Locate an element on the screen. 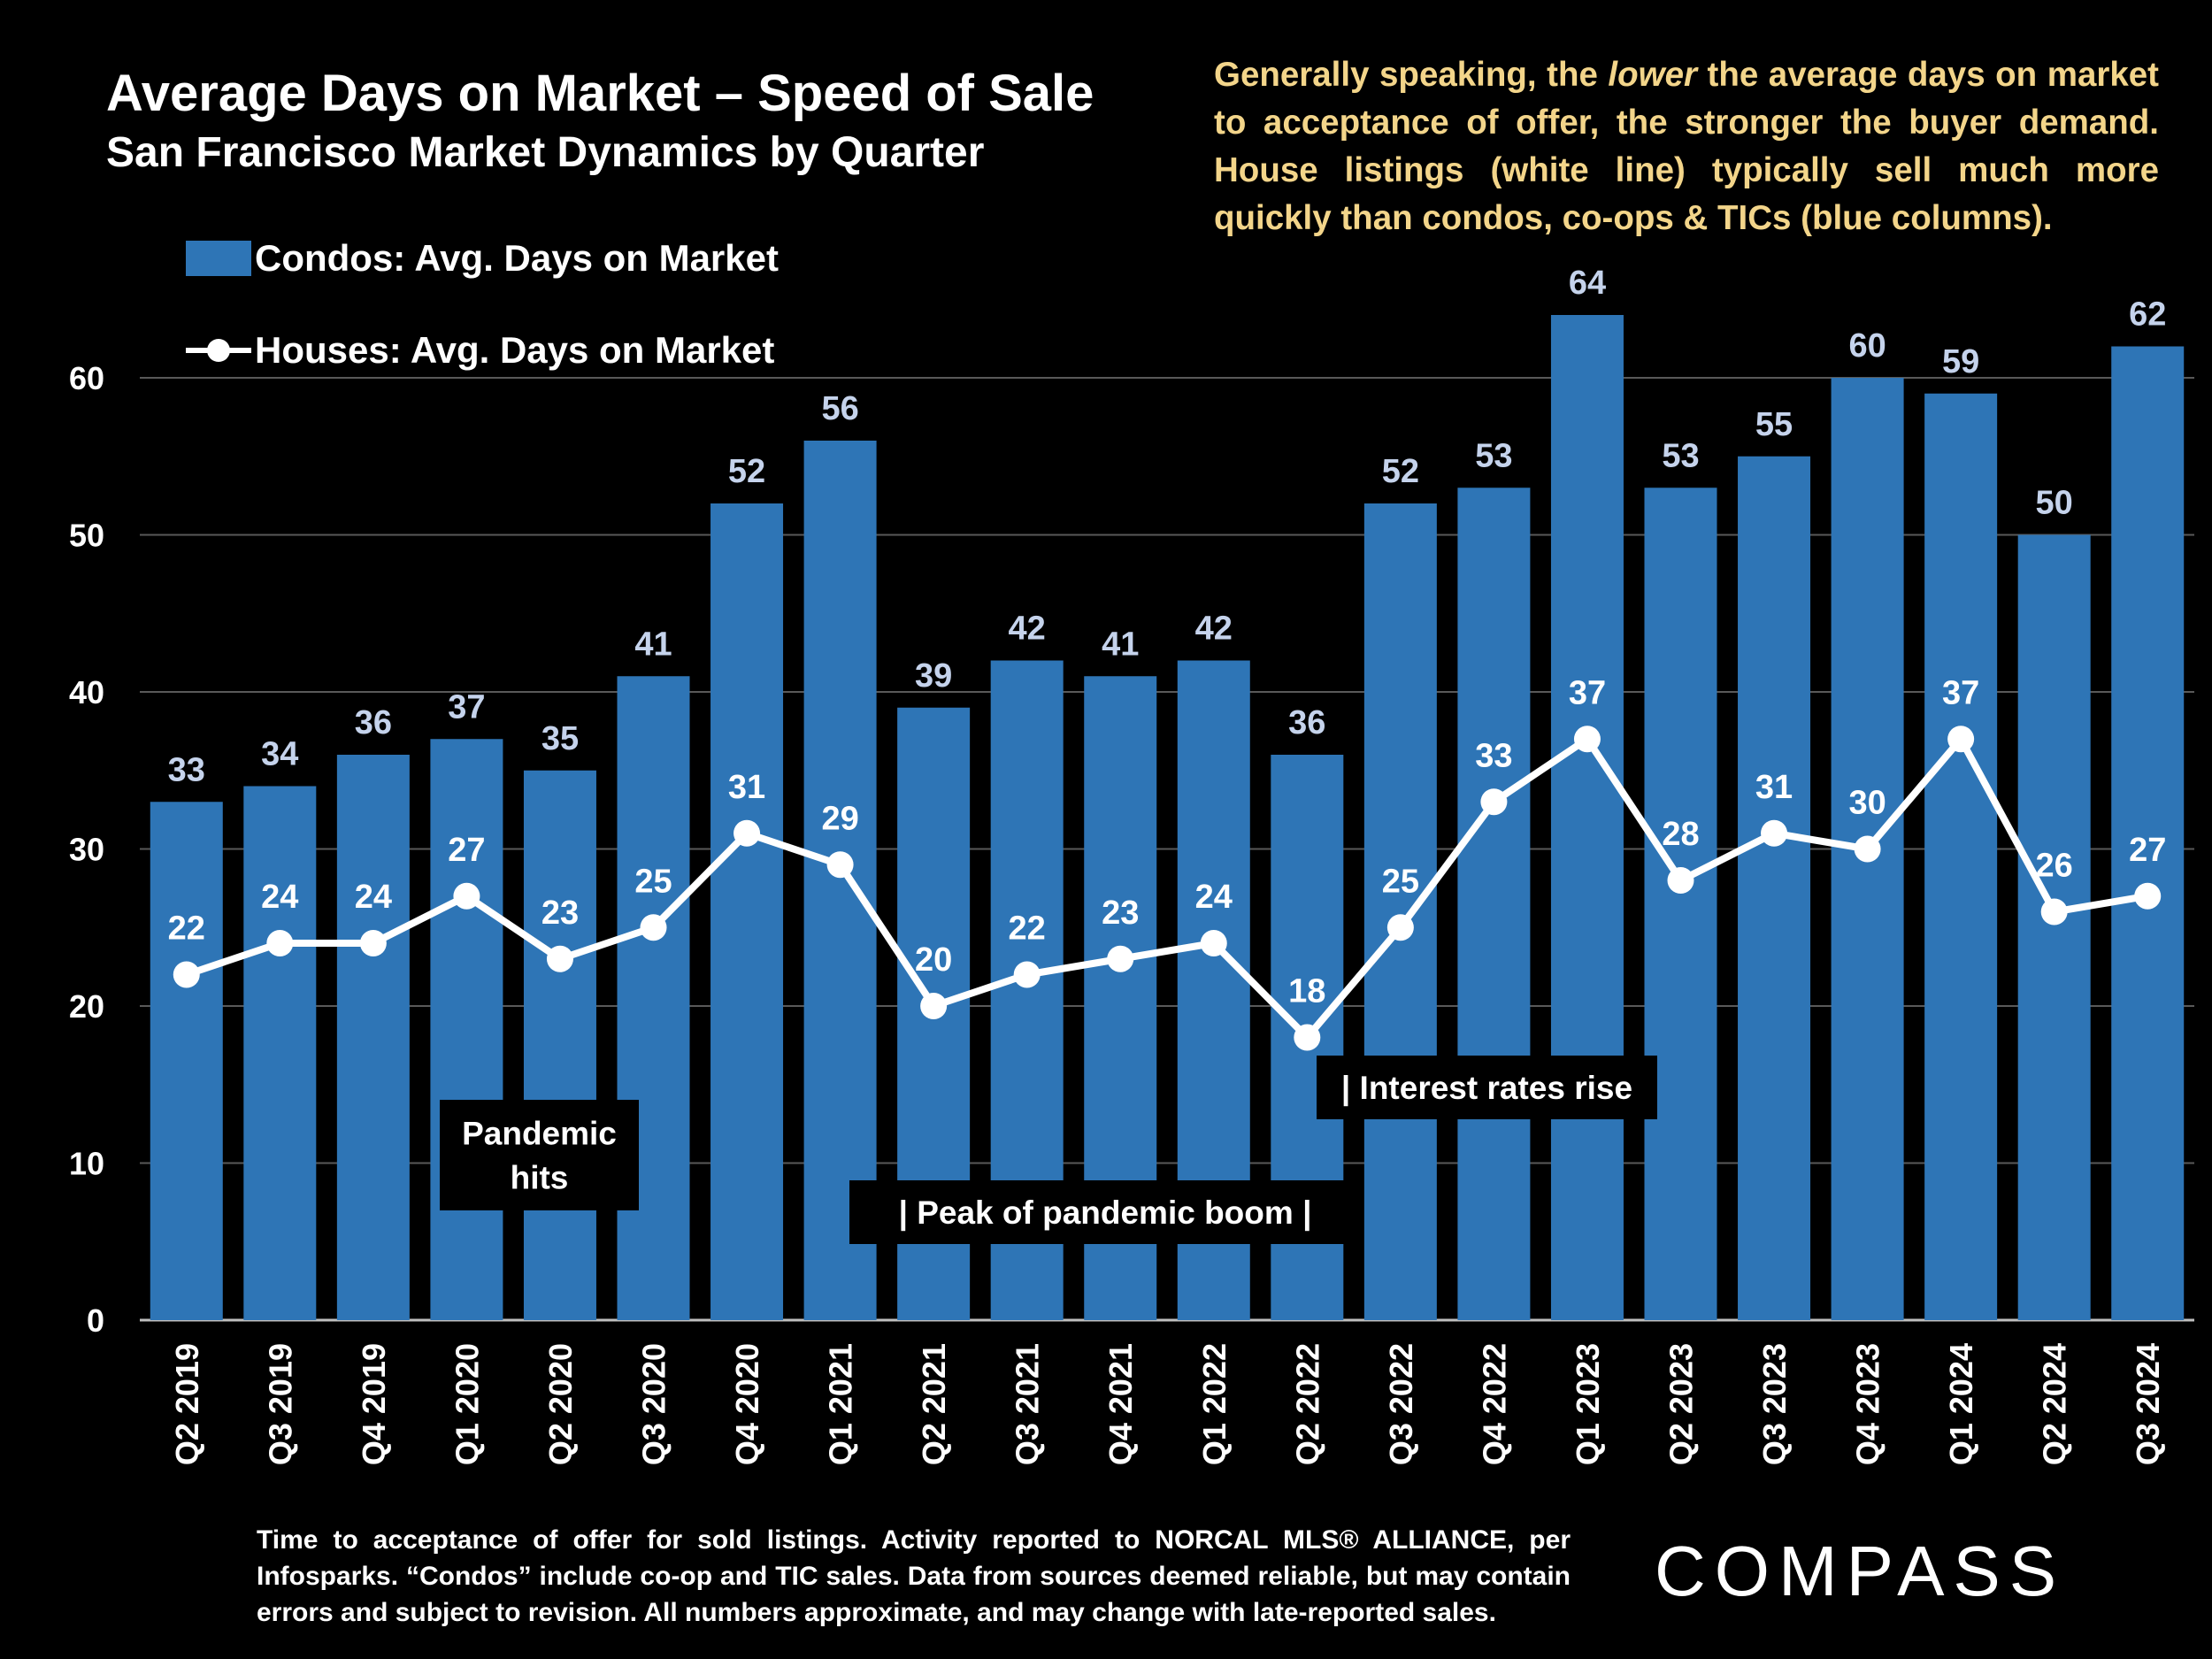 The image size is (2212, 1659). annotation-peak-box is located at coordinates (1105, 1212).